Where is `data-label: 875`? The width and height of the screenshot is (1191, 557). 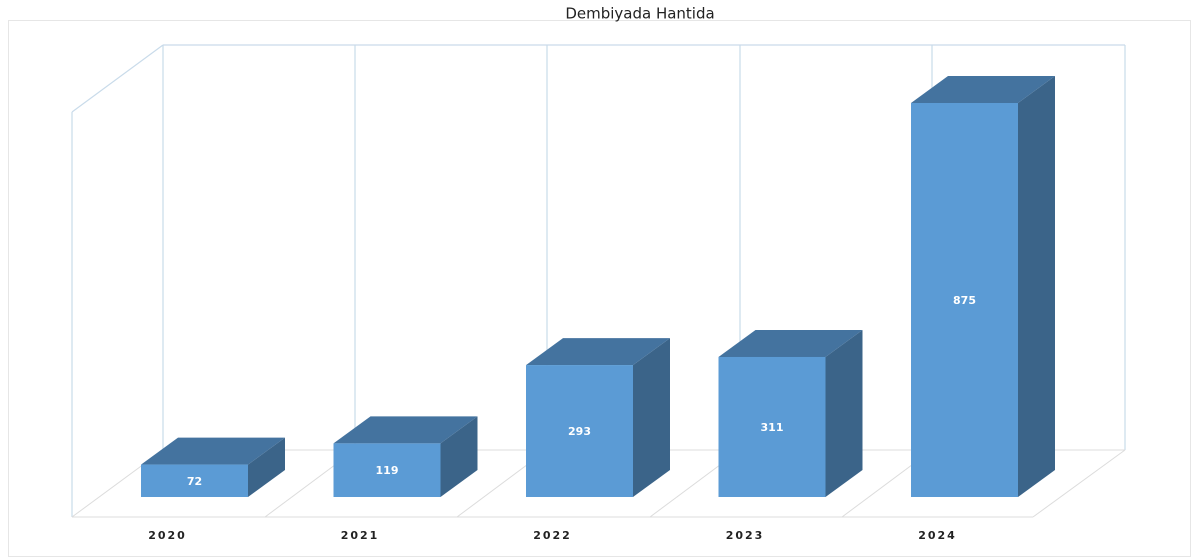 data-label: 875 is located at coordinates (964, 300).